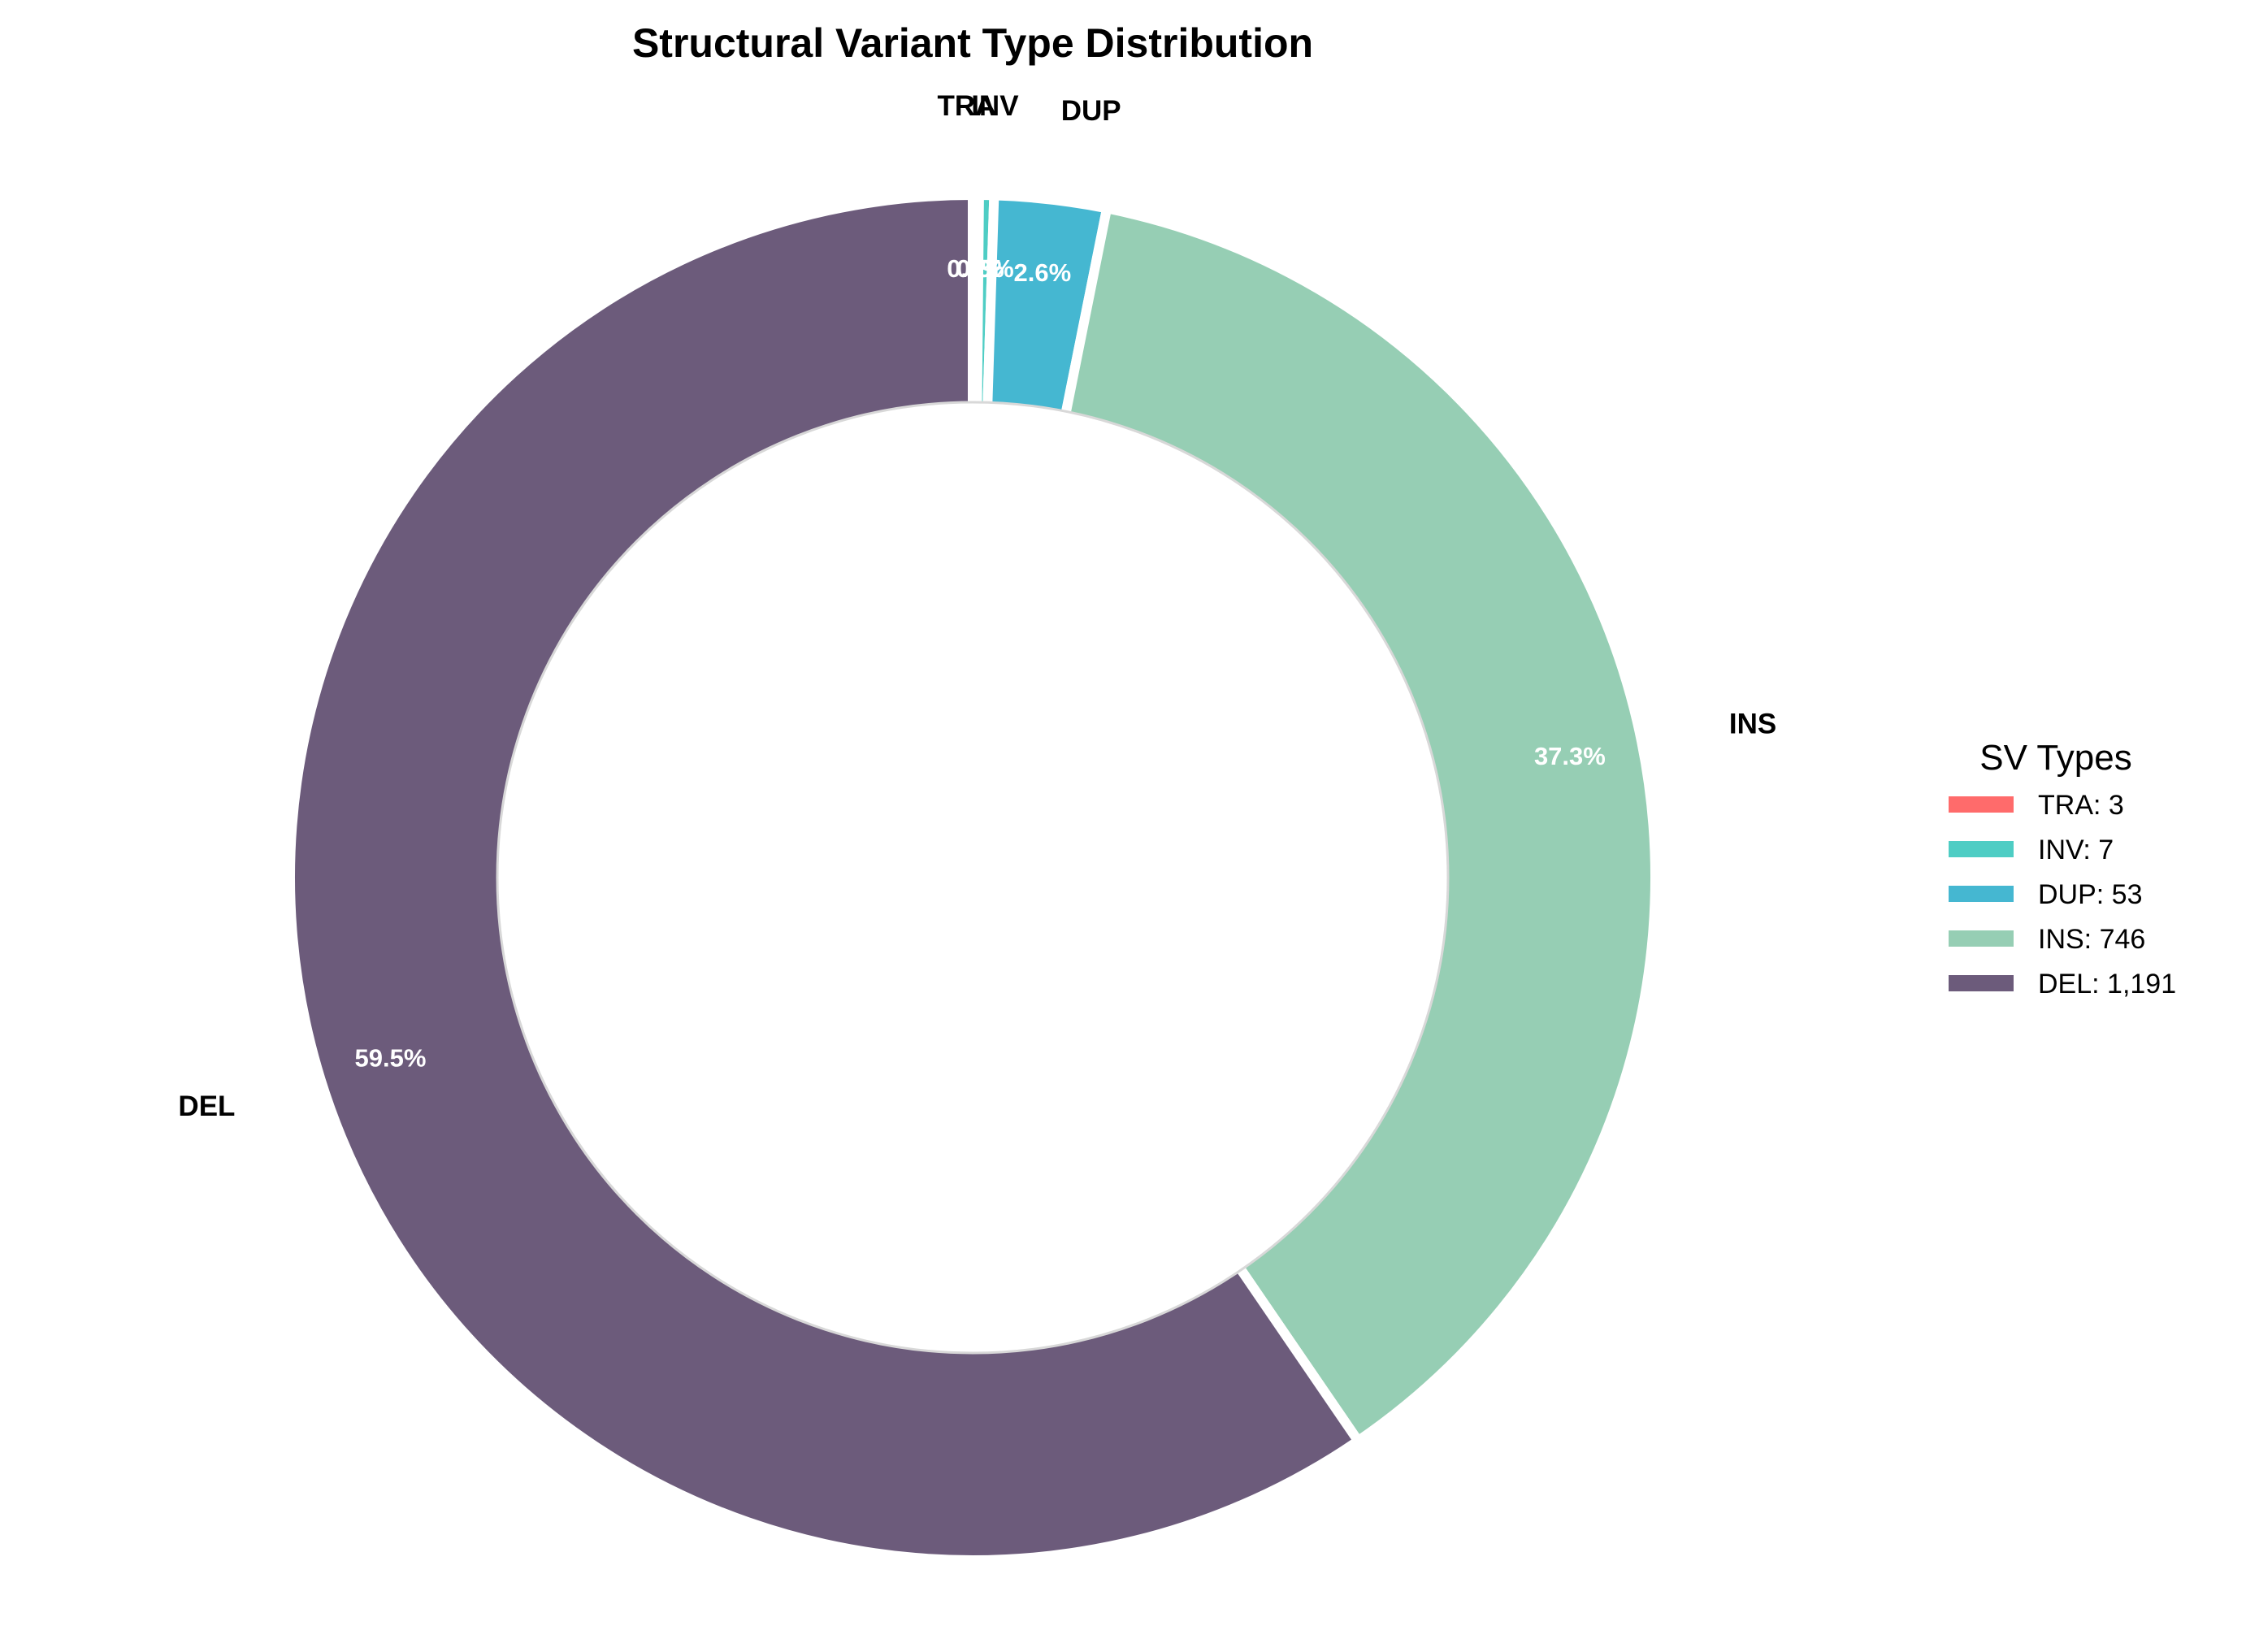 This screenshot has width=2246, height=1652. I want to click on slice-label-inv: INV, so click(995, 106).